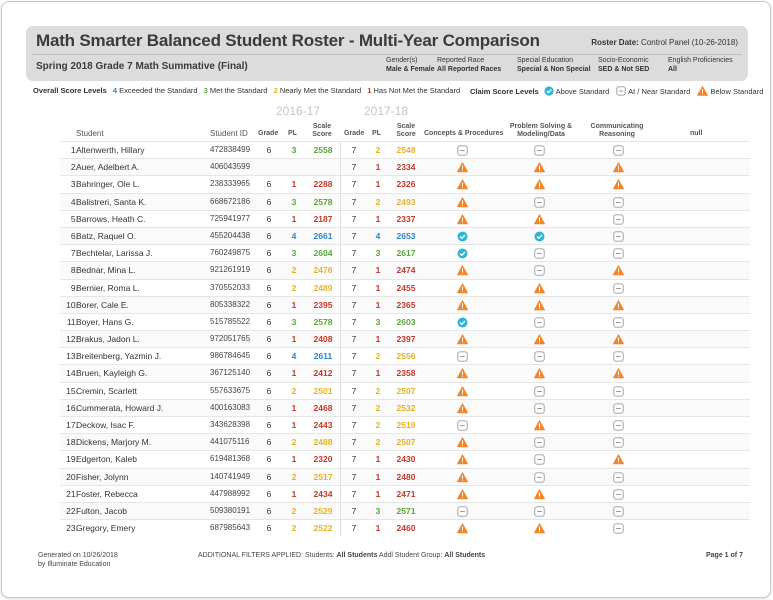 This screenshot has height=600, width=773. Describe the element at coordinates (541, 130) in the screenshot. I see `col-problem-solving: Problem Solving & Modeling/Data` at that location.